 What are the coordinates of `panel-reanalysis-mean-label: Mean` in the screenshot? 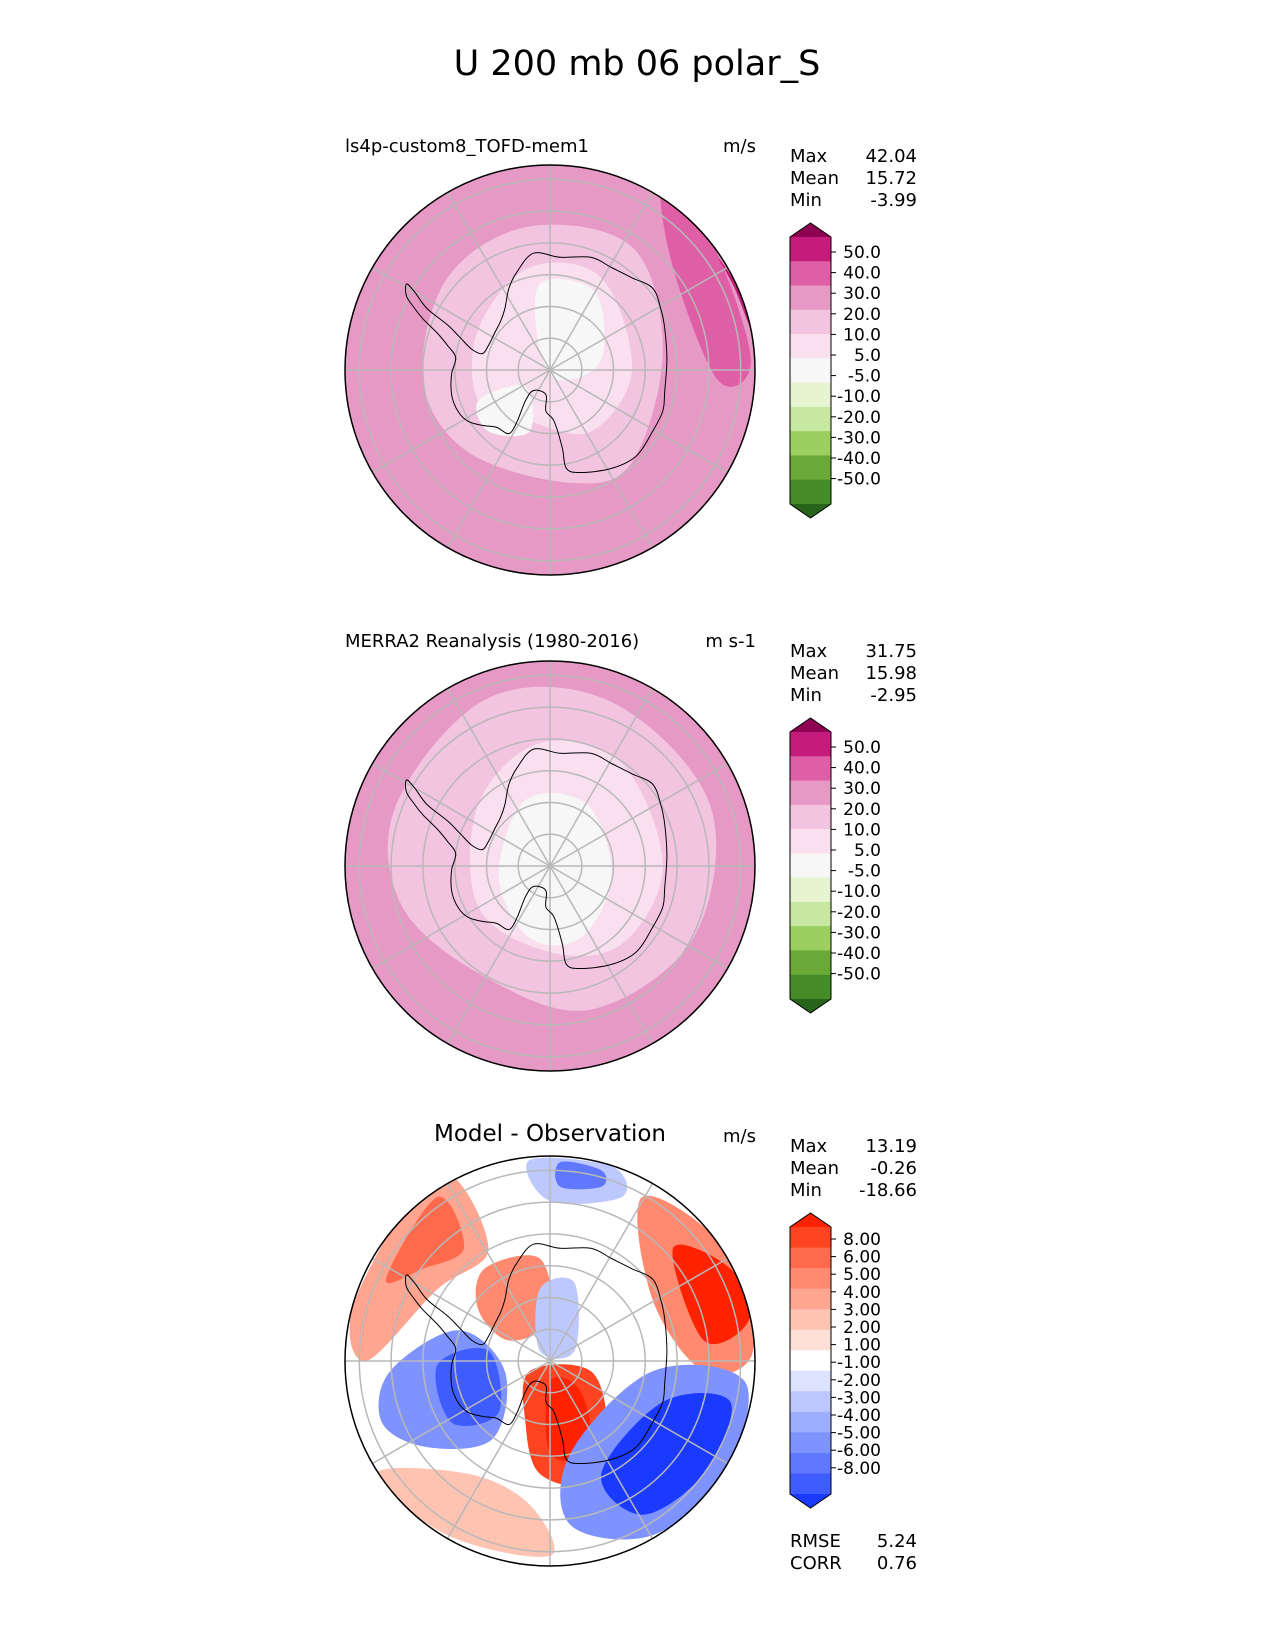 It's located at (814, 673).